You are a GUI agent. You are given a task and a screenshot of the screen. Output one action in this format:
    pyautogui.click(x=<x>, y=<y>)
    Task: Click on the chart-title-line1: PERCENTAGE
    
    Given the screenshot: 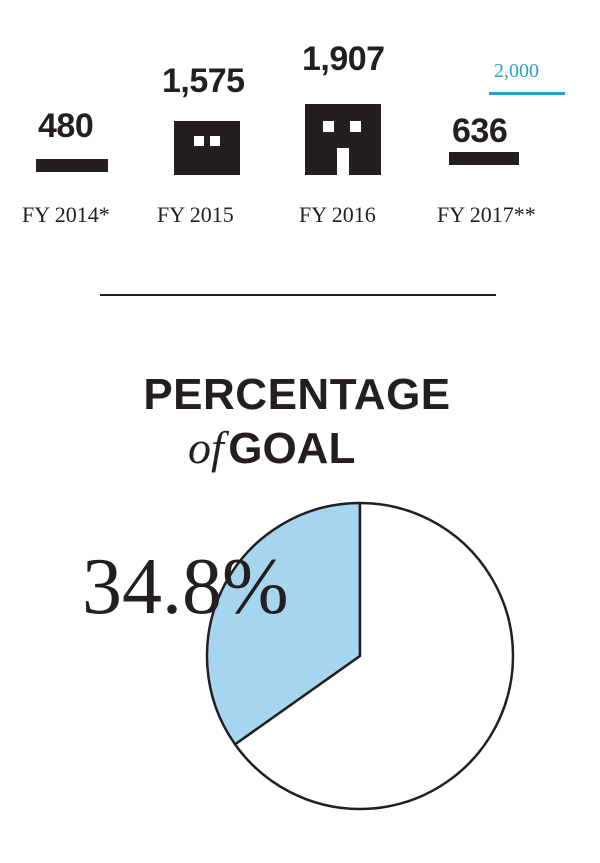 What is the action you would take?
    pyautogui.click(x=297, y=394)
    